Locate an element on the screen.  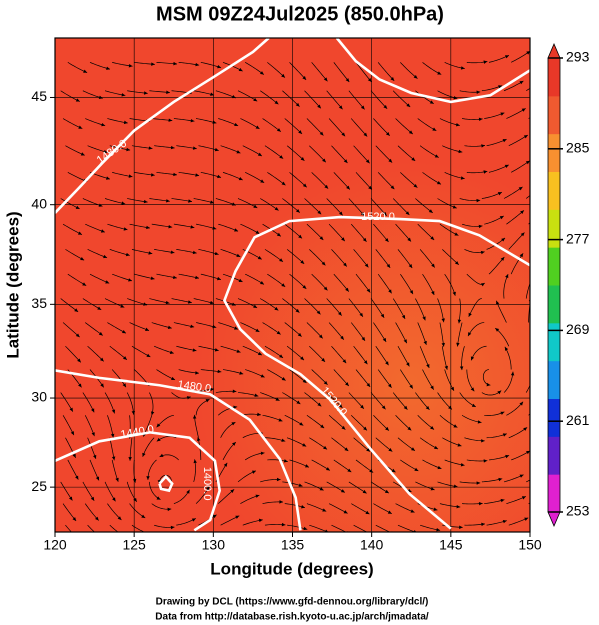
colorbar-tick-label: 293 is located at coordinates (578, 57).